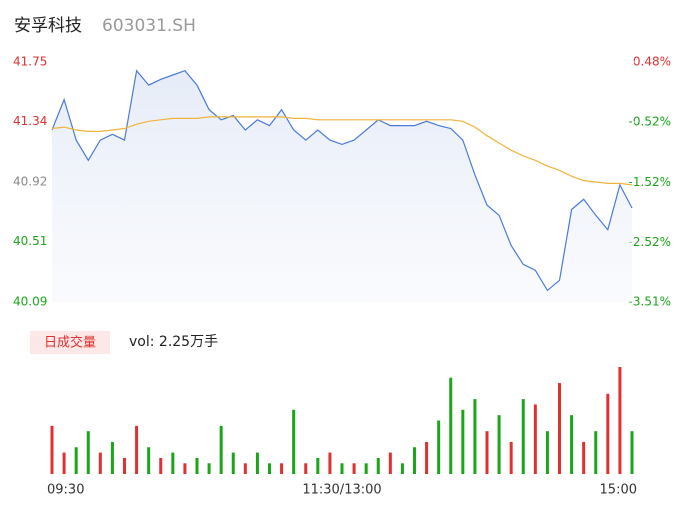 Image resolution: width=686 pixels, height=524 pixels. Describe the element at coordinates (173, 342) in the screenshot. I see `volume-total: vol: 2.25万手` at that location.